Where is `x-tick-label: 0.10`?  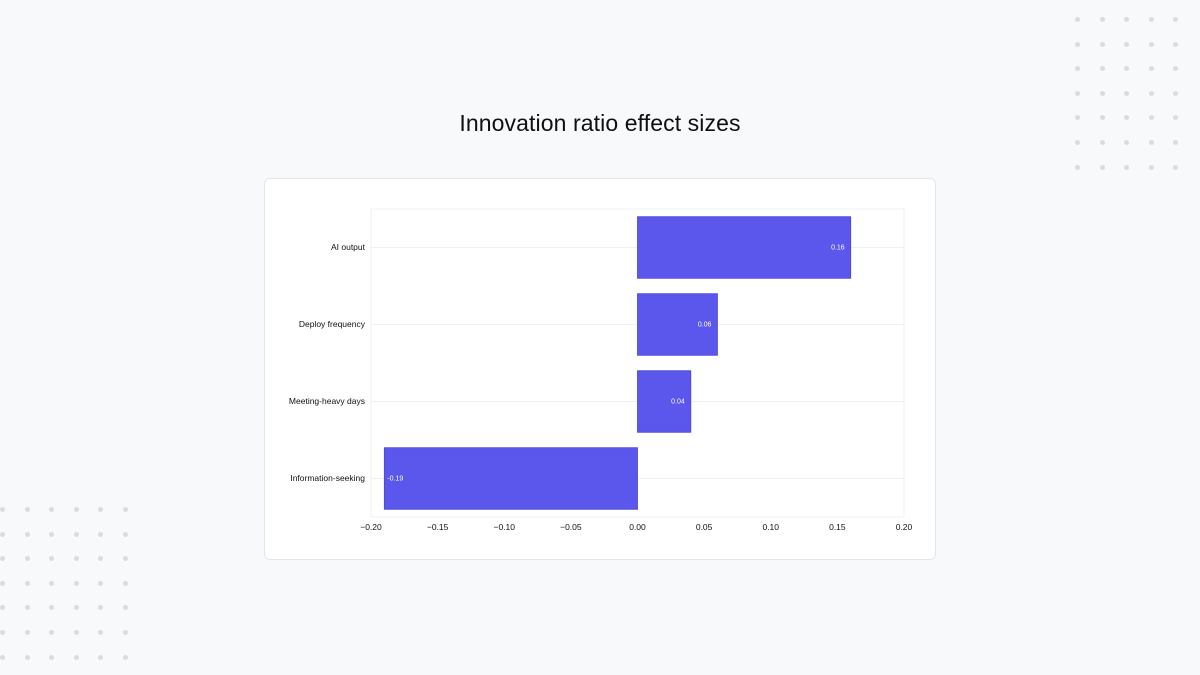
x-tick-label: 0.10 is located at coordinates (770, 527).